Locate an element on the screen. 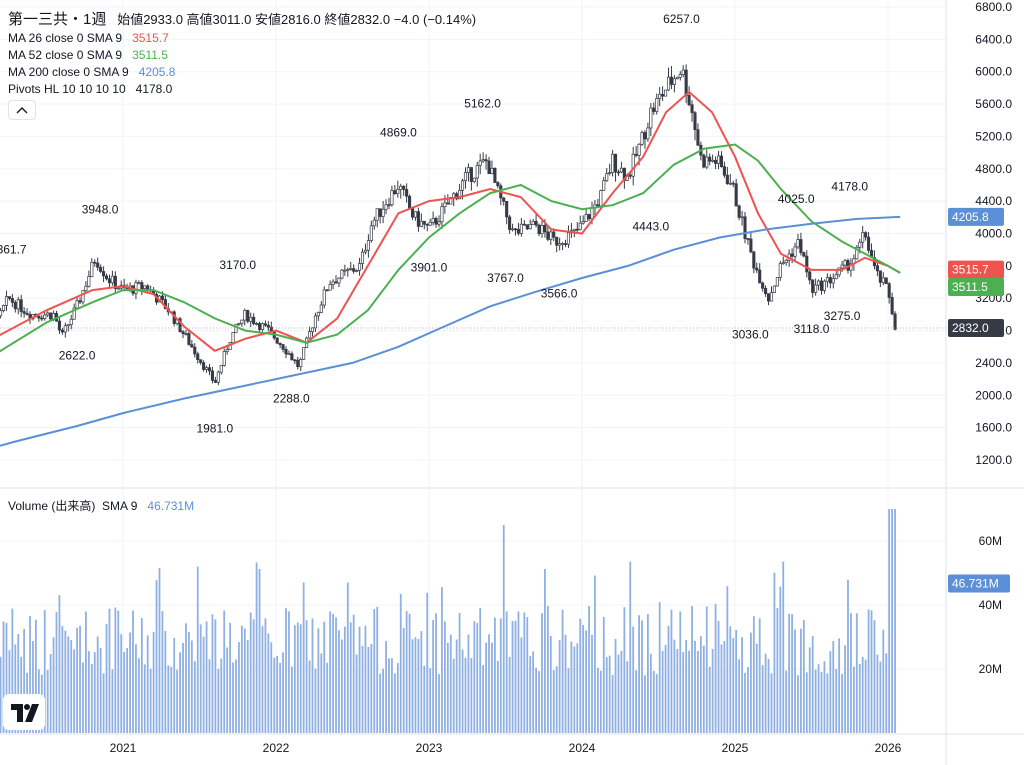 The height and width of the screenshot is (765, 1024). price-badge is located at coordinates (976, 287).